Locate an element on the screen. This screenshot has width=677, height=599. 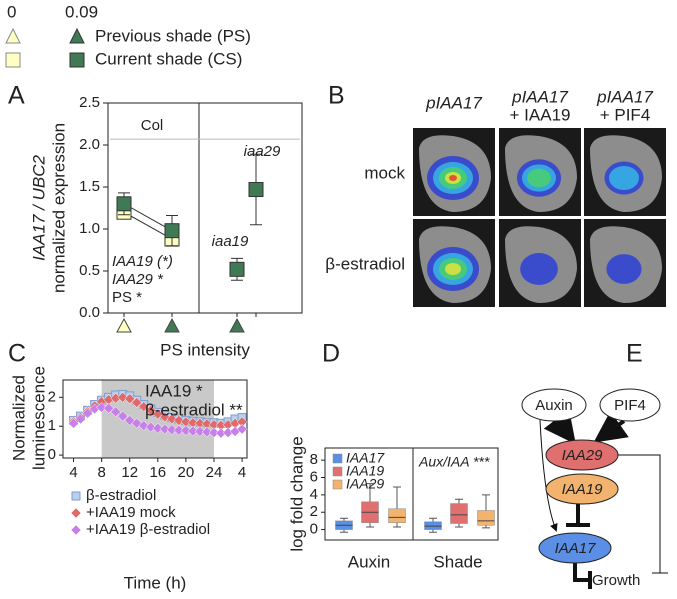
label: Col is located at coordinates (152, 125).